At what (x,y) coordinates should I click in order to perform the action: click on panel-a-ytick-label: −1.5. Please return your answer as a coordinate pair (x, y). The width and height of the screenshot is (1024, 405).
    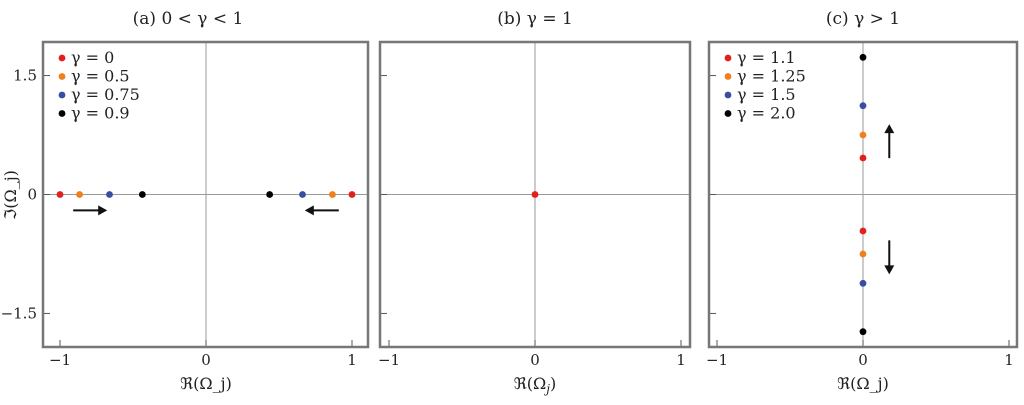
    Looking at the image, I should click on (19, 313).